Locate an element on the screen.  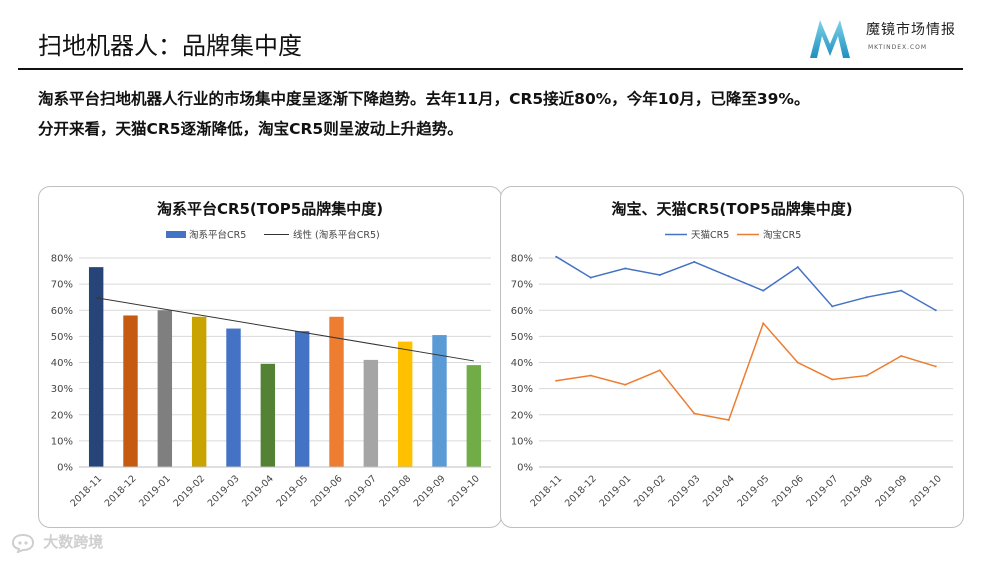
legend-label-0: 天猫CR5 is located at coordinates (710, 235).